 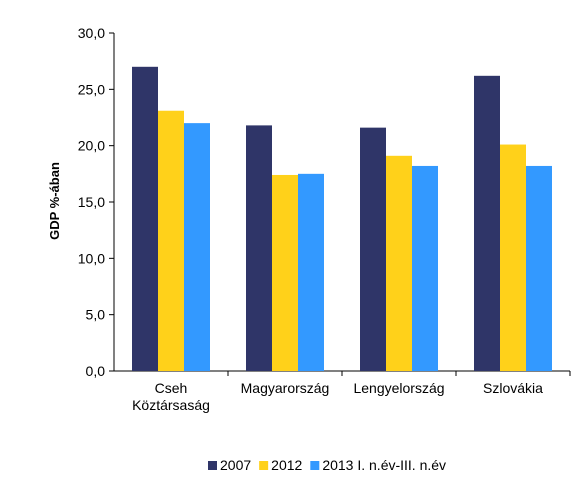 What do you see at coordinates (171, 405) in the screenshot?
I see `x-tick-label: Köztársaság` at bounding box center [171, 405].